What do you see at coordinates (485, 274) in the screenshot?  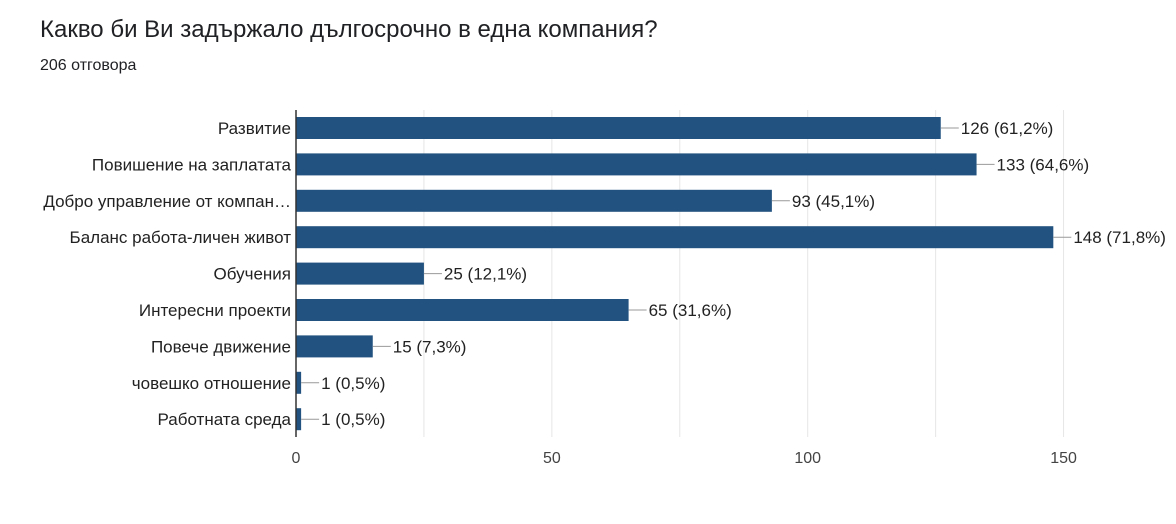 I see `value-label: 25 (12,1%)` at bounding box center [485, 274].